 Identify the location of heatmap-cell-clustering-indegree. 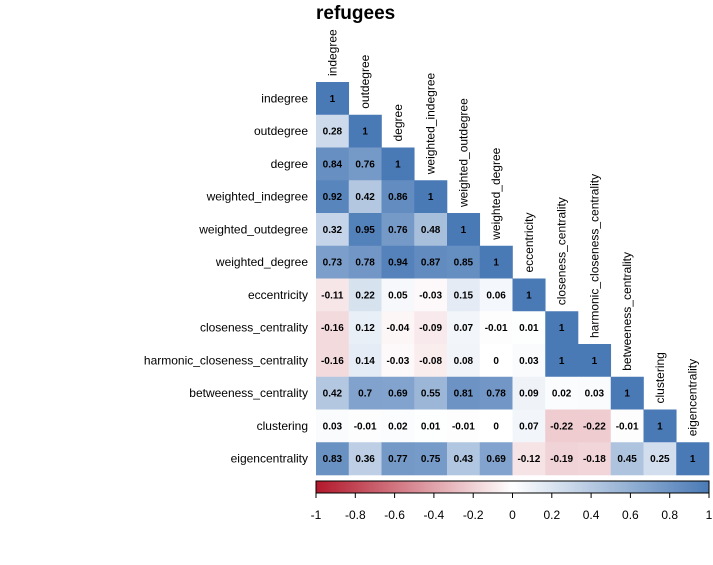
(333, 426).